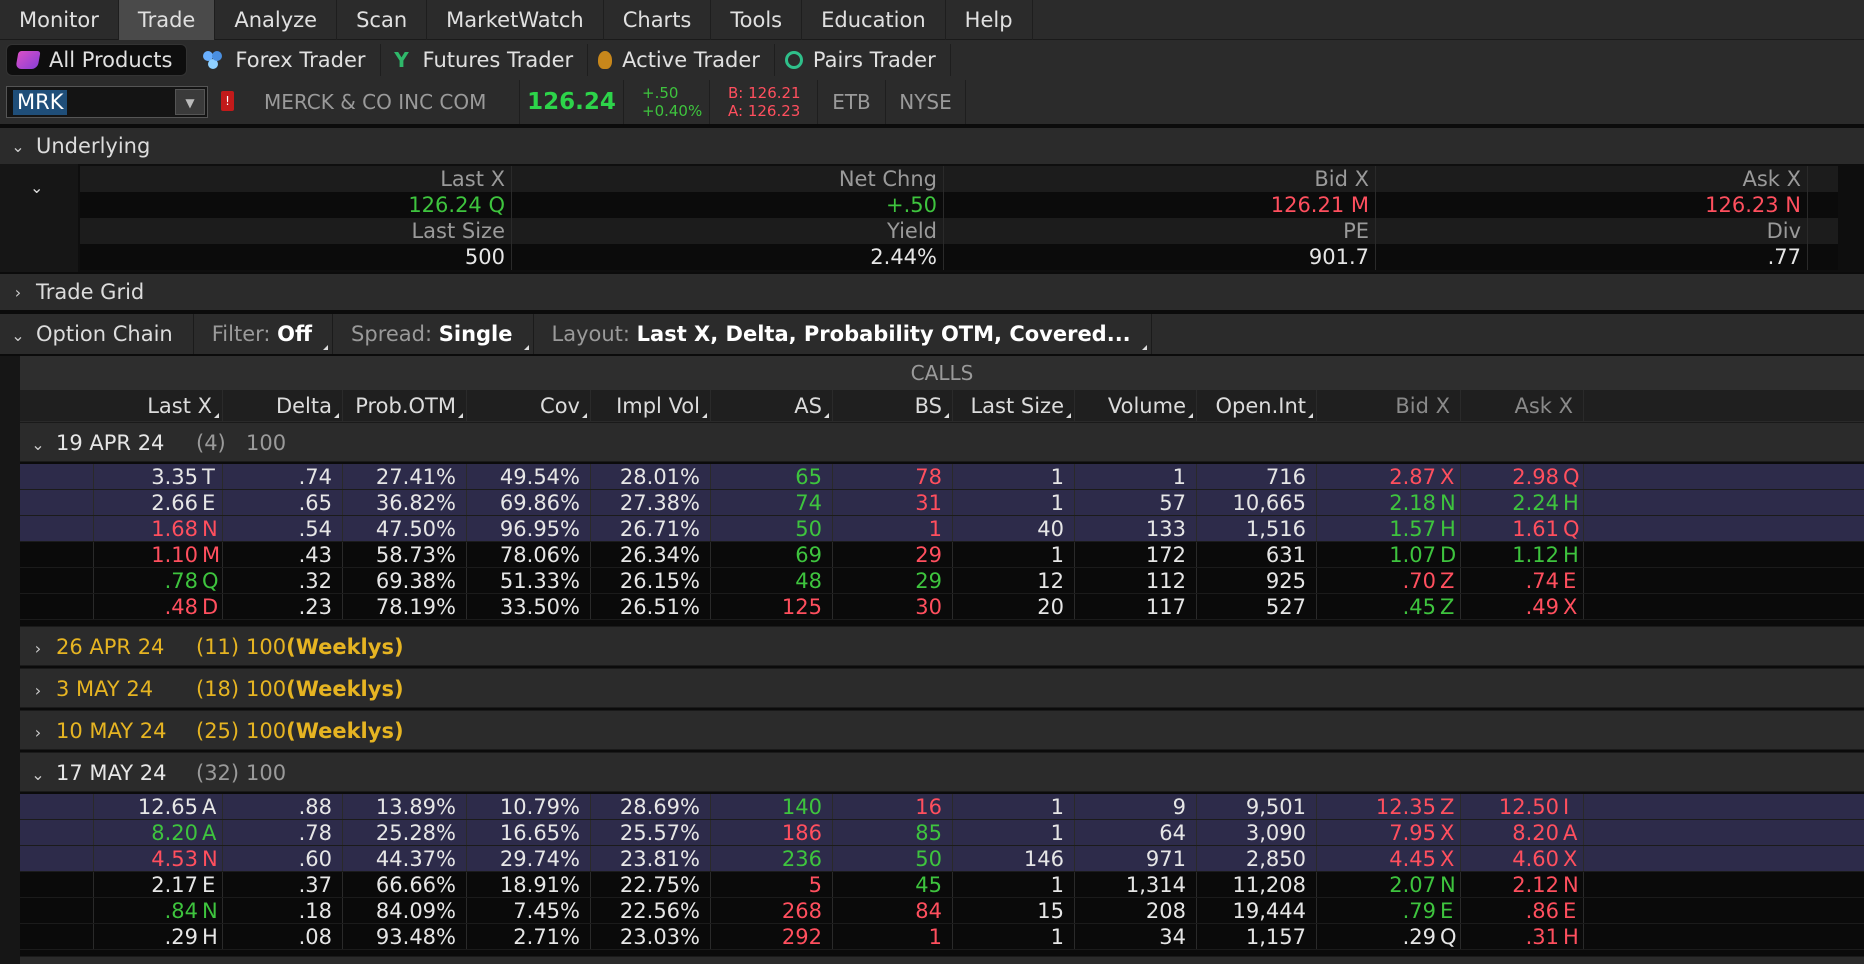  I want to click on column-header-last-size: Last Size, so click(1014, 405).